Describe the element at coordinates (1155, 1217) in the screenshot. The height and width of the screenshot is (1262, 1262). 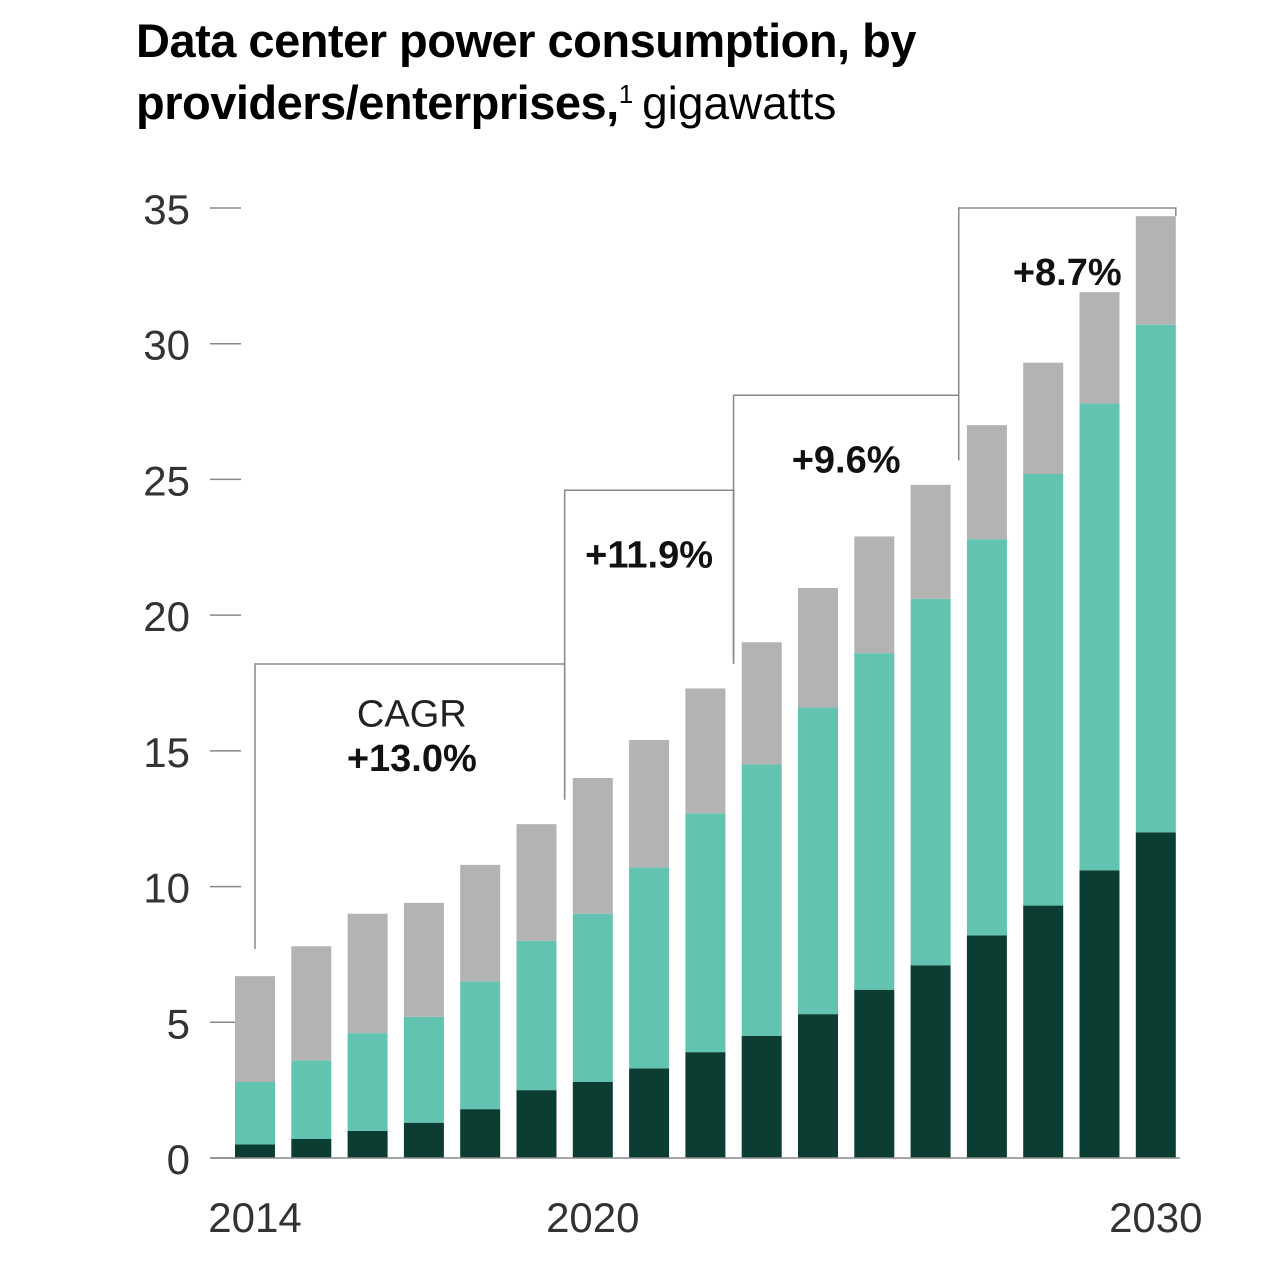
I see `x-tick-label: 2030` at that location.